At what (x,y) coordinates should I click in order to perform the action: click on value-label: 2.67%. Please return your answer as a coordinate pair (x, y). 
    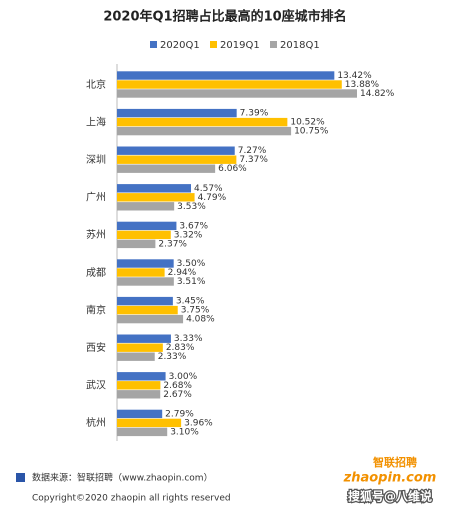
    Looking at the image, I should click on (177, 395).